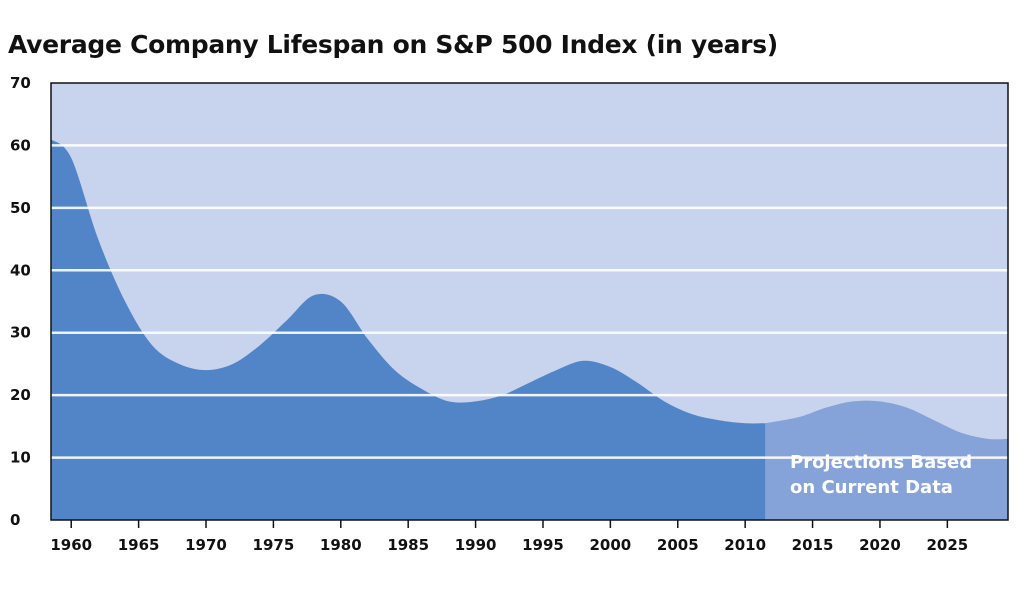 This screenshot has width=1024, height=589. What do you see at coordinates (20, 395) in the screenshot?
I see `y-tick-label: 20` at bounding box center [20, 395].